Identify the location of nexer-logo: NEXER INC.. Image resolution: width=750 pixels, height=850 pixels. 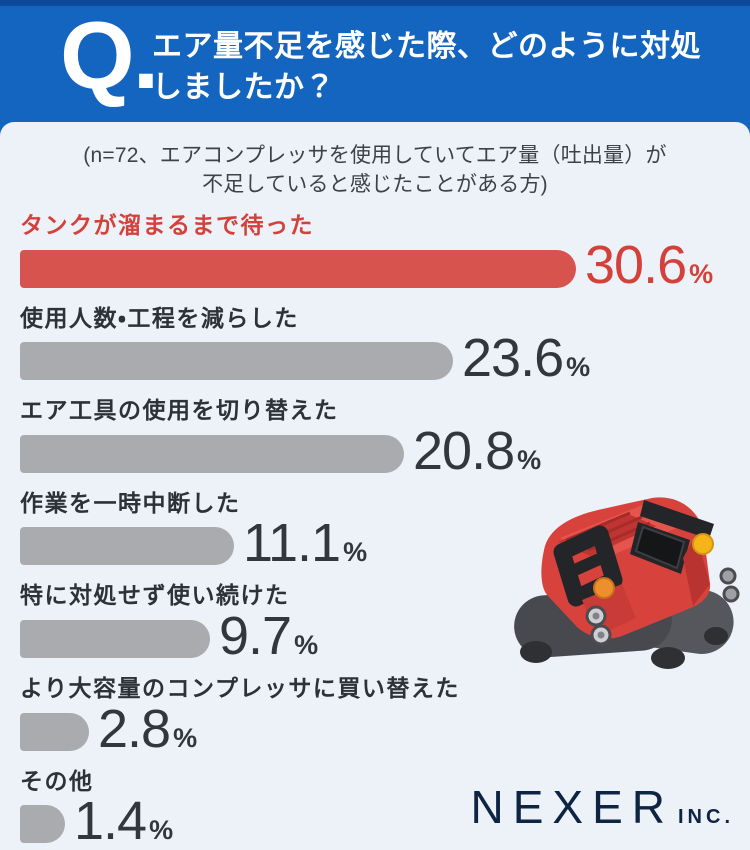
(602, 807).